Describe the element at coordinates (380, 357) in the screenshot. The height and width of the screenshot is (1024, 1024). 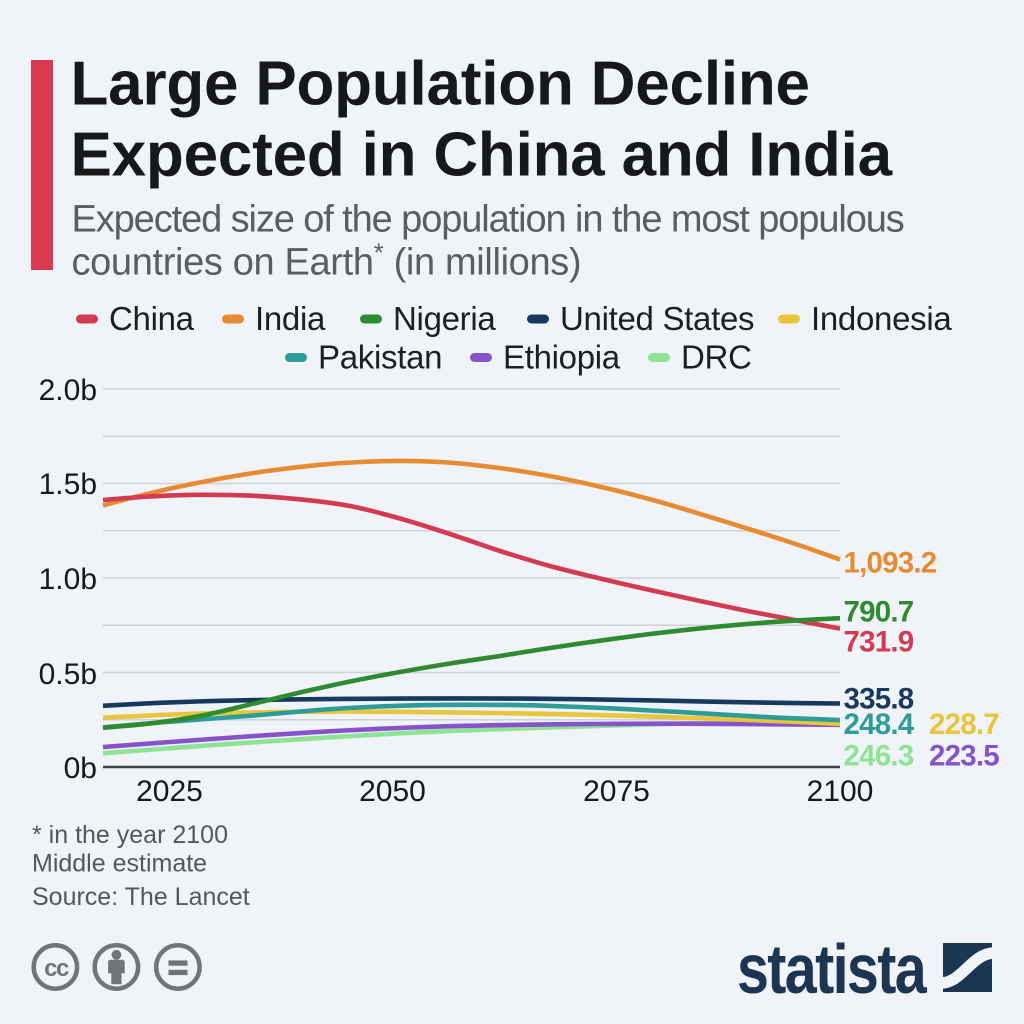
I see `svg-text: Pakistan` at that location.